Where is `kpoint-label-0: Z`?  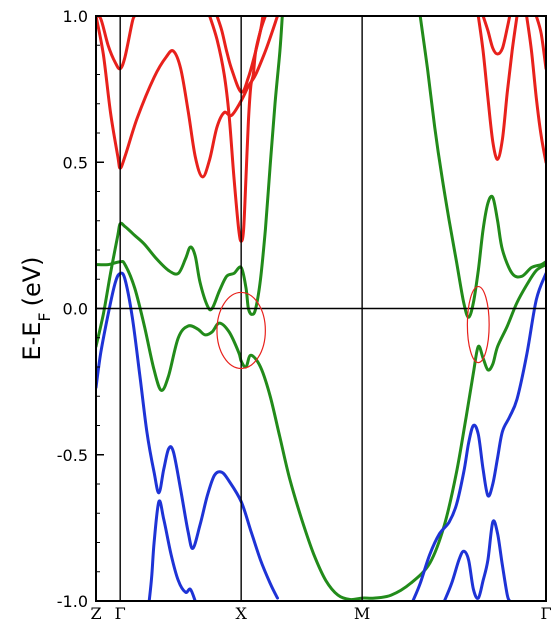
kpoint-label-0: Z is located at coordinates (95, 613).